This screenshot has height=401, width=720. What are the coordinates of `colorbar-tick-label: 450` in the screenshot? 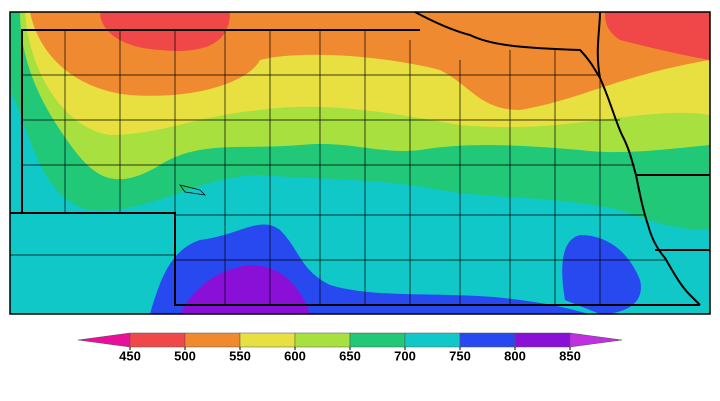 It's located at (130, 355).